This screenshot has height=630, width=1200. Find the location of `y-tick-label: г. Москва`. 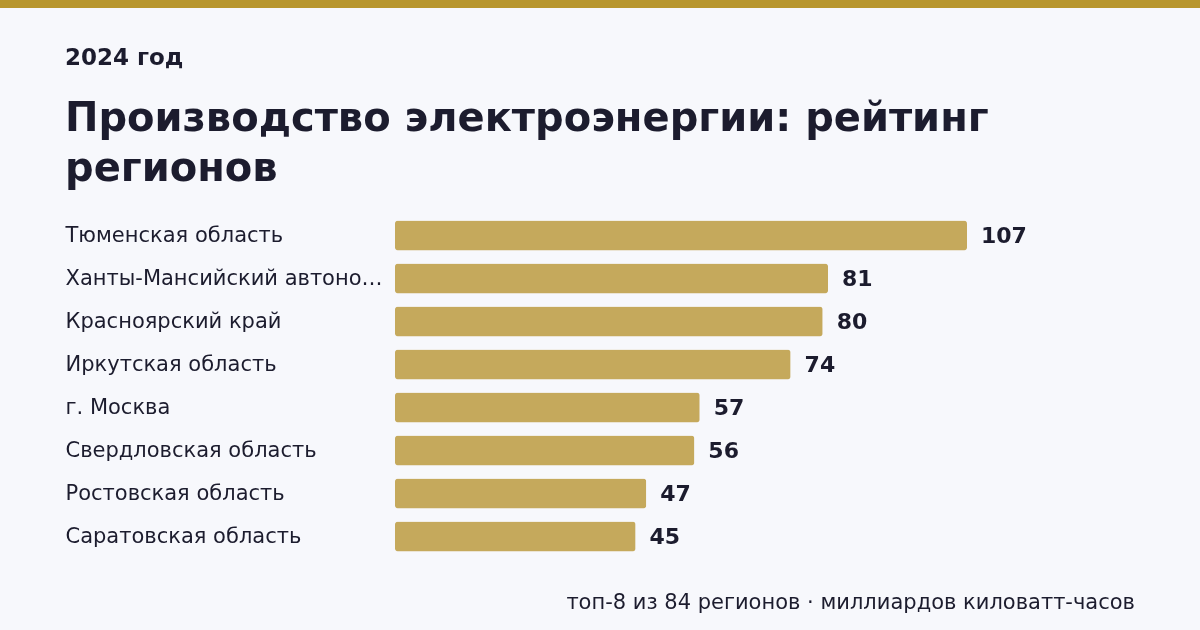

y-tick-label: г. Москва is located at coordinates (118, 406).